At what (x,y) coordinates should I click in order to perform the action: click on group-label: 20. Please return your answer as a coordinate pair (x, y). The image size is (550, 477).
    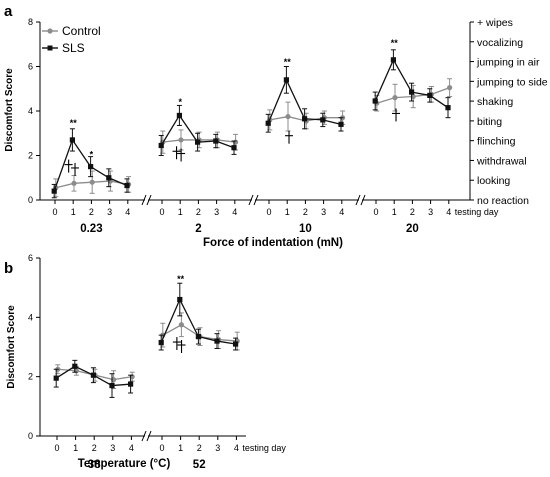
    Looking at the image, I should click on (412, 229).